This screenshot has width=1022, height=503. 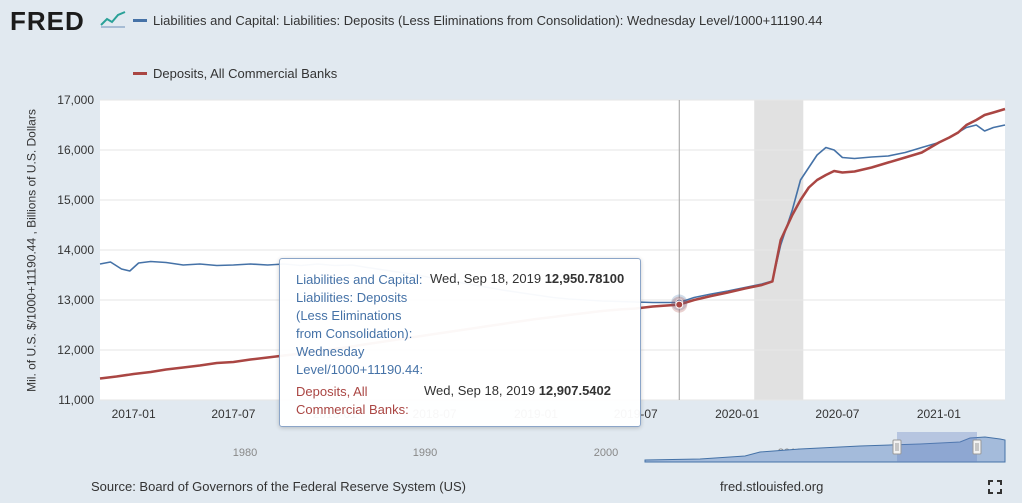 What do you see at coordinates (75, 100) in the screenshot?
I see `y-tick-label: 17,000` at bounding box center [75, 100].